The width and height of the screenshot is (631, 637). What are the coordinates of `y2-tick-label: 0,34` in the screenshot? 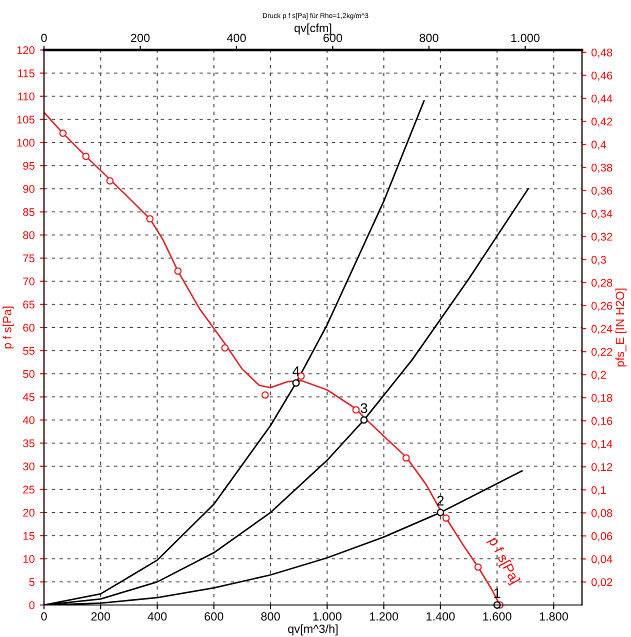 It's located at (601, 214).